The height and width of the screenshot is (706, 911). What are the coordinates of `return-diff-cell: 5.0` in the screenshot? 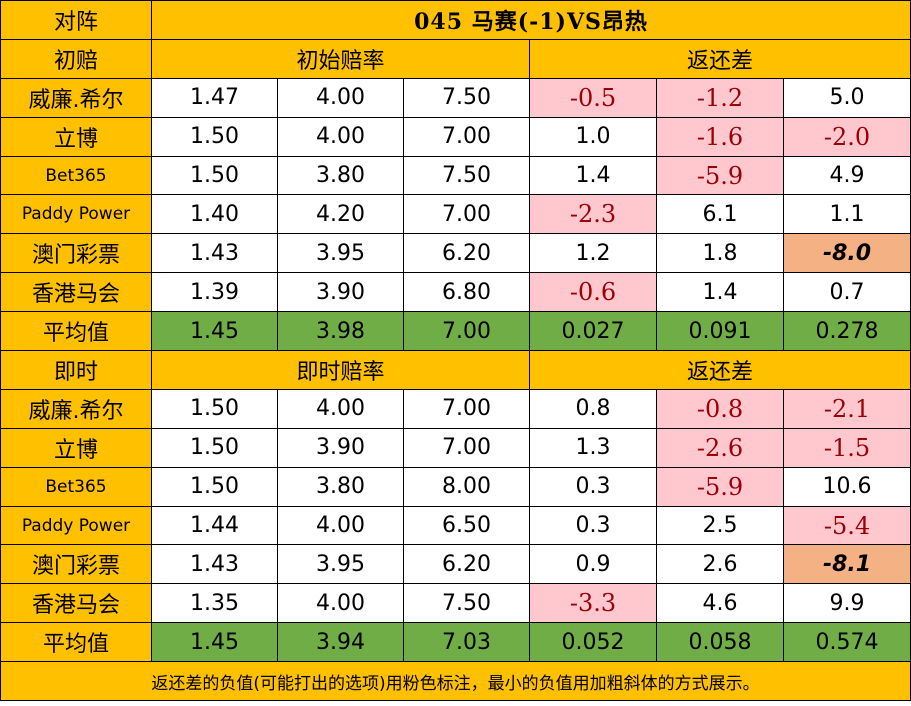 It's located at (846, 97).